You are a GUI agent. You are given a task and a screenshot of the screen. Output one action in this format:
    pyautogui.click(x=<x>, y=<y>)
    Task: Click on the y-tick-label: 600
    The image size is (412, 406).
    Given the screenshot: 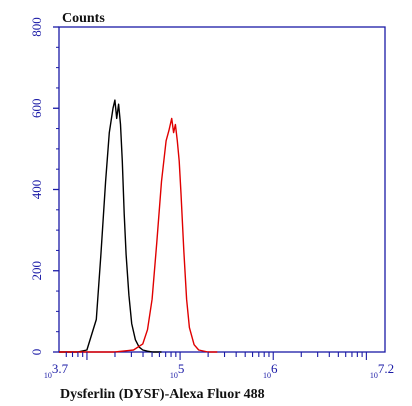 What is the action you would take?
    pyautogui.click(x=36, y=109)
    